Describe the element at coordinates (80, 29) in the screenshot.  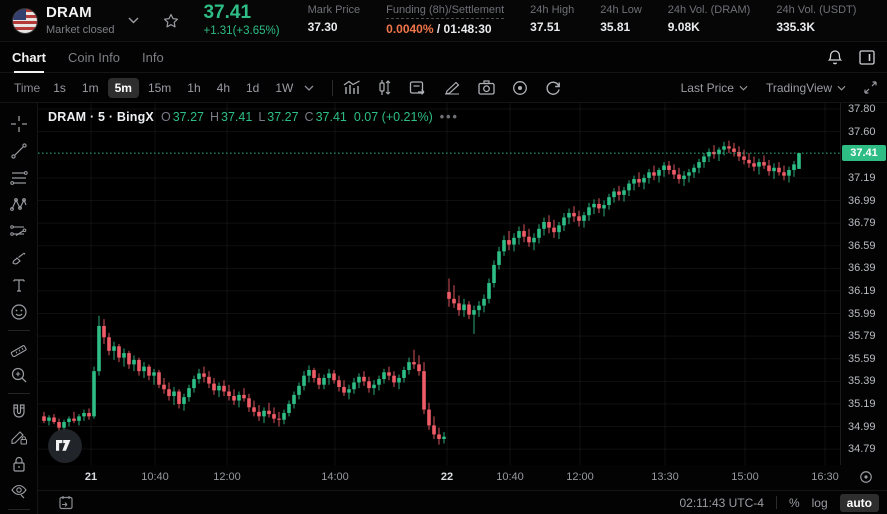
I see `market-status: Market closed` at that location.